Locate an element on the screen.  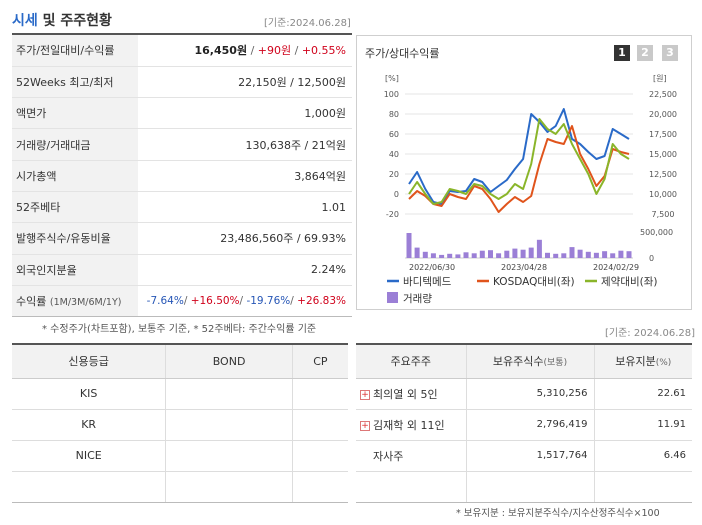
section-title-sub: 및 주주현황 is located at coordinates (77, 21).